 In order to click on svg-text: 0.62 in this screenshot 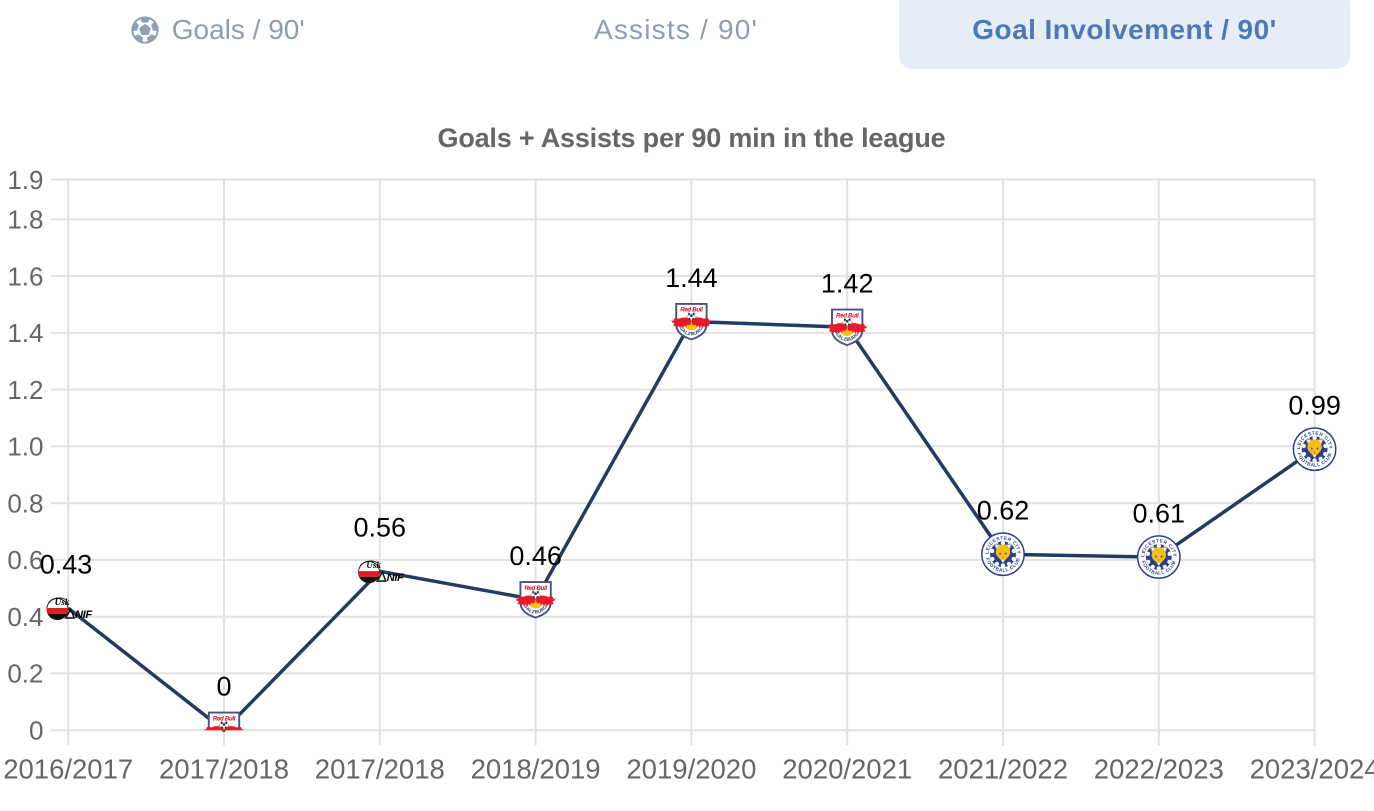, I will do `click(1003, 511)`.